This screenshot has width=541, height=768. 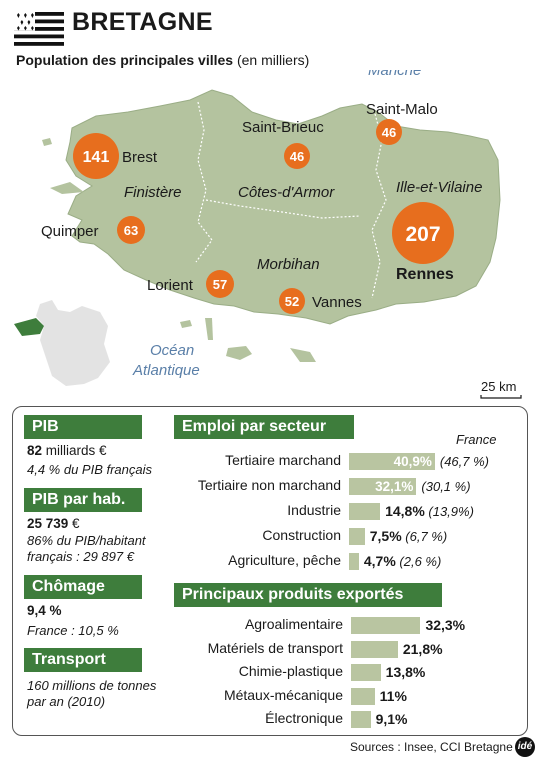 What do you see at coordinates (402, 123) in the screenshot?
I see `city-saint-malo: 46 Saint-Malo` at bounding box center [402, 123].